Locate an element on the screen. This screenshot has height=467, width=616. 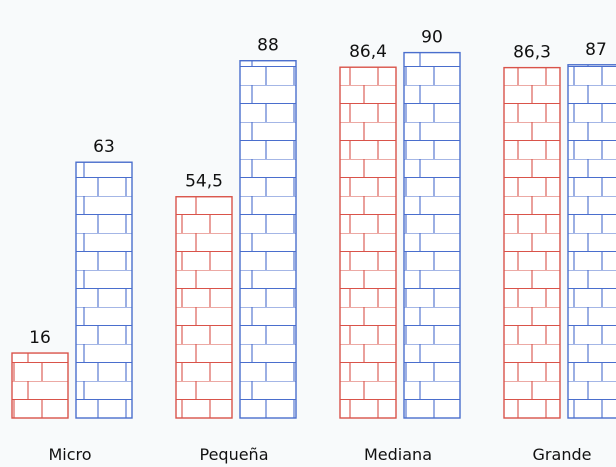
value-label-micro-series-2: 63 is located at coordinates (104, 147).